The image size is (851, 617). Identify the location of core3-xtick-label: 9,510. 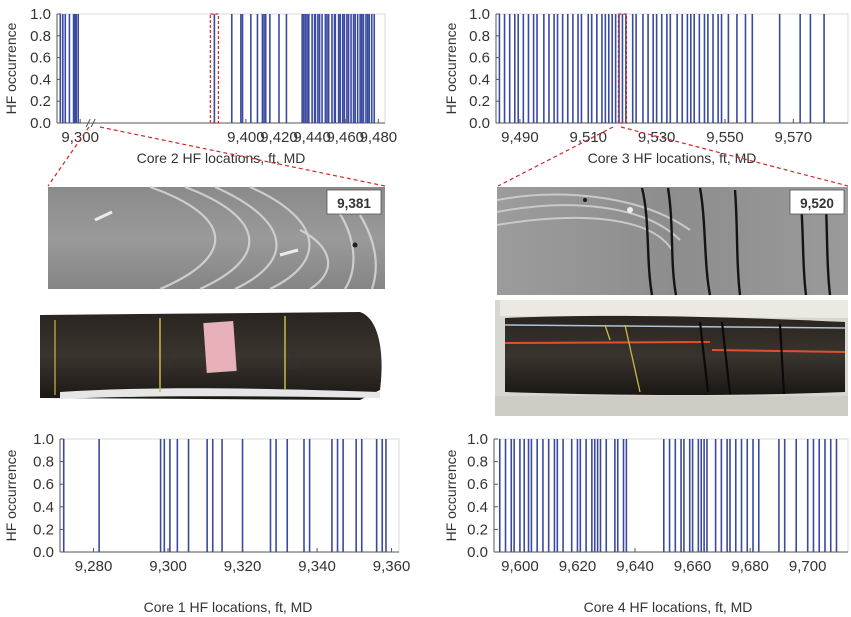
(588, 137).